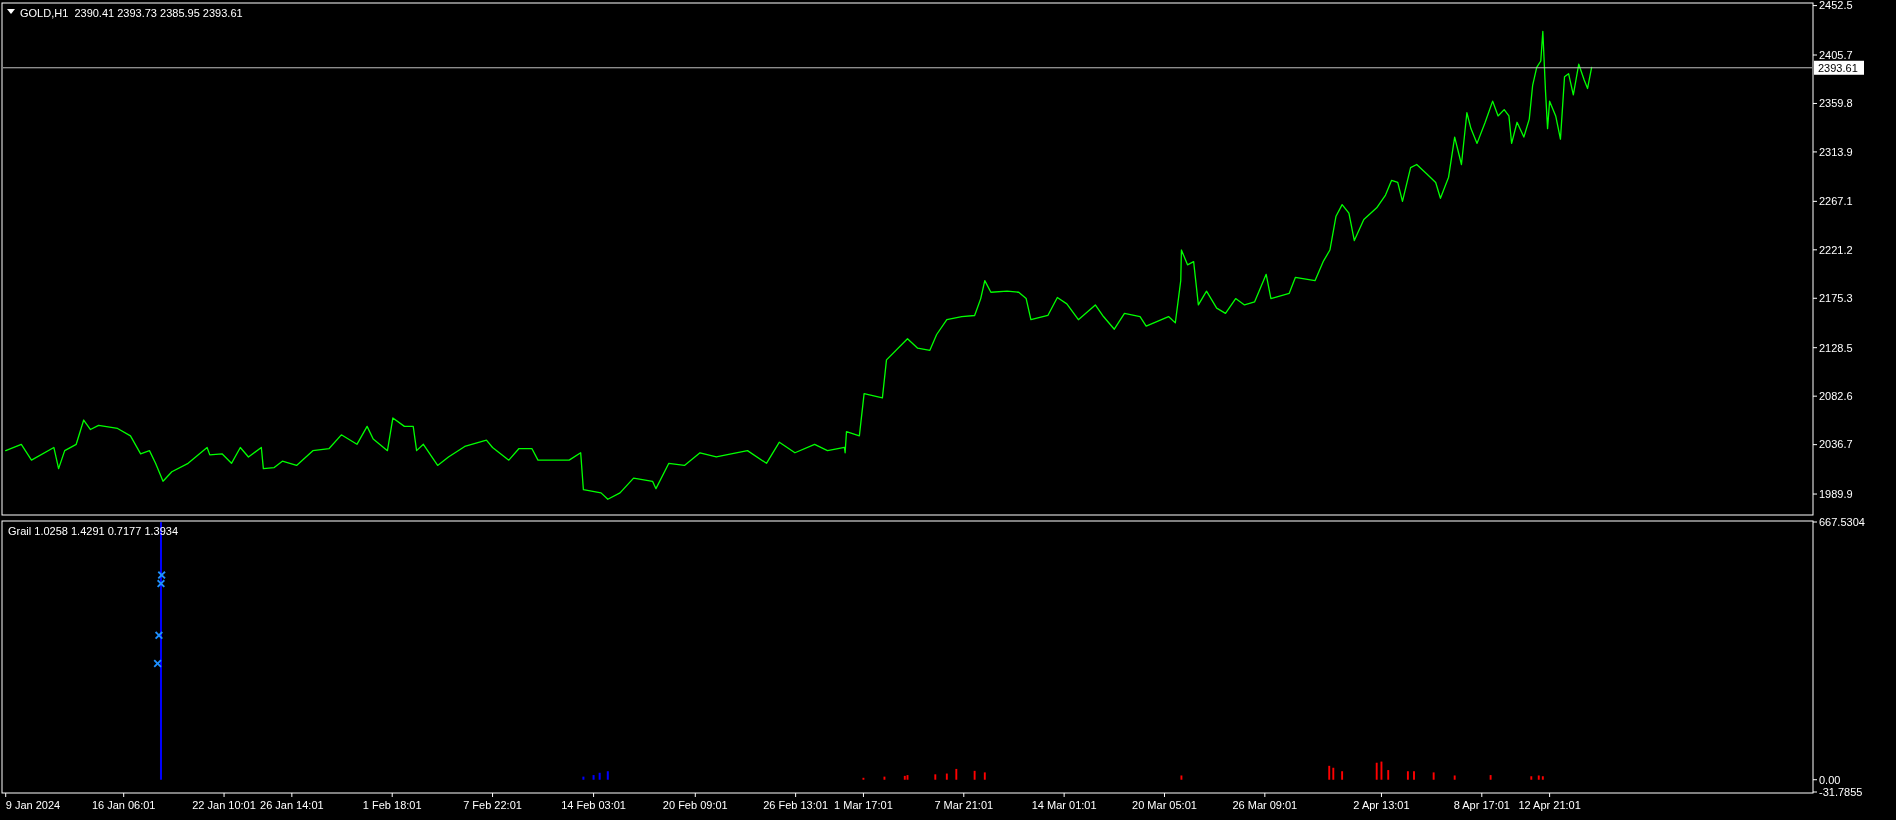 The image size is (1896, 820). I want to click on x-tick-label: 20 Mar 05:01, so click(1164, 805).